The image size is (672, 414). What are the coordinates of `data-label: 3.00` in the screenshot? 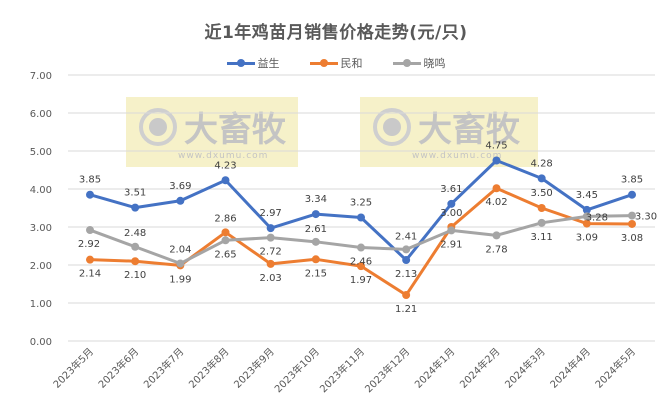 It's located at (451, 213).